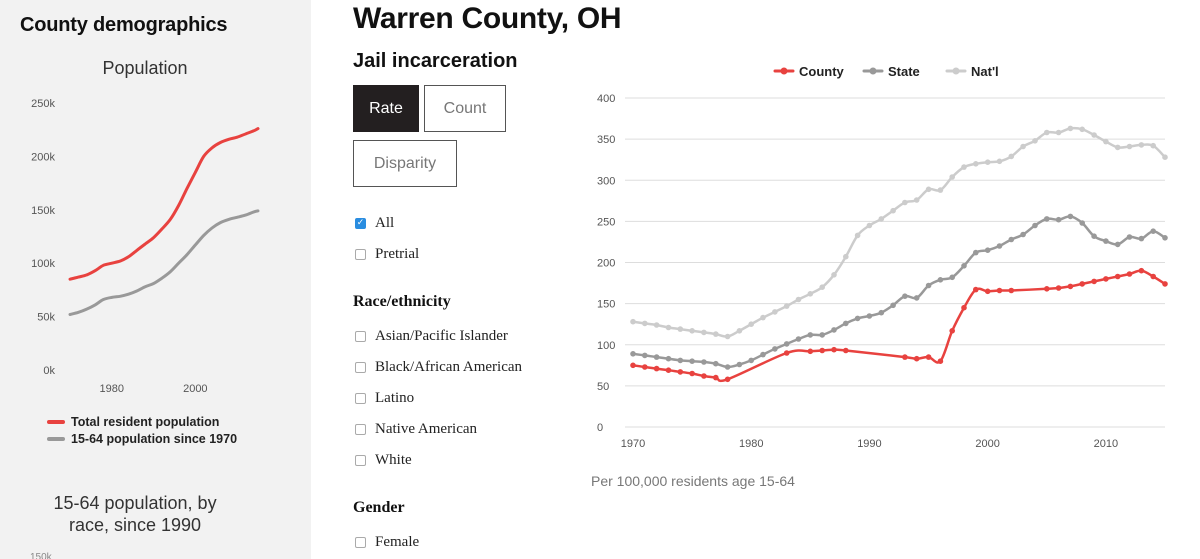 This screenshot has height=559, width=1200. I want to click on legend-marker, so click(784, 71).